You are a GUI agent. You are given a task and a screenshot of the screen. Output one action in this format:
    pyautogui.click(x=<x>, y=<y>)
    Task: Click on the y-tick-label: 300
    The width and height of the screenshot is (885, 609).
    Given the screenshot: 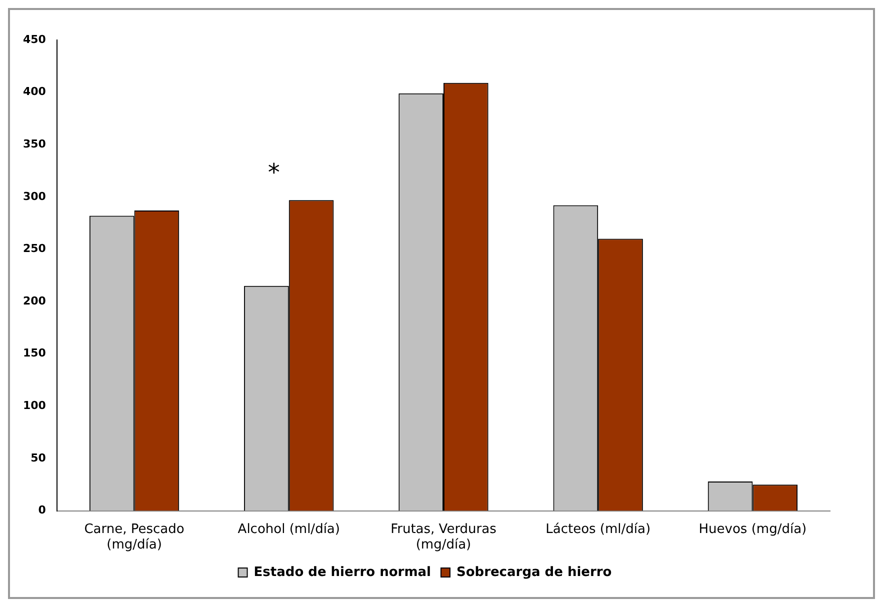 What is the action you would take?
    pyautogui.click(x=34, y=196)
    